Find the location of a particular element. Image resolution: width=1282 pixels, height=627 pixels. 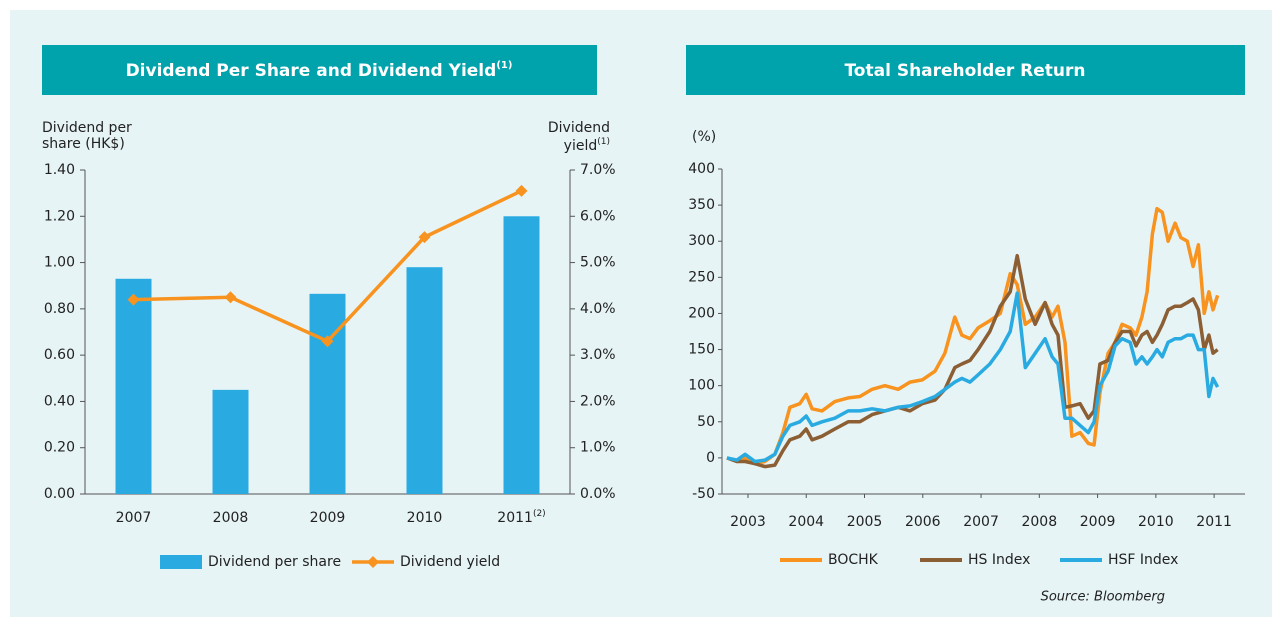

category: 2010 is located at coordinates (425, 518).